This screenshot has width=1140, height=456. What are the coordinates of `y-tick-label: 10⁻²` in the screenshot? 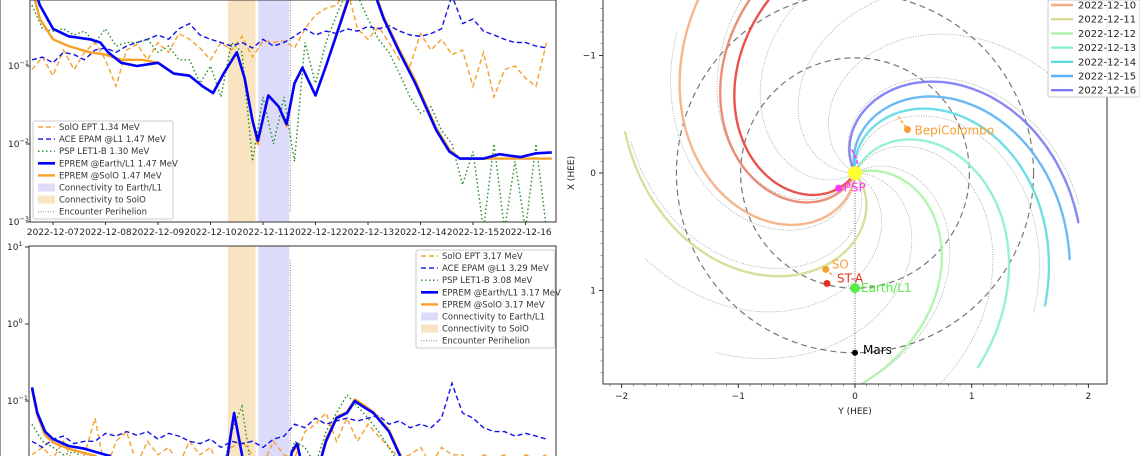 It's located at (18, 143).